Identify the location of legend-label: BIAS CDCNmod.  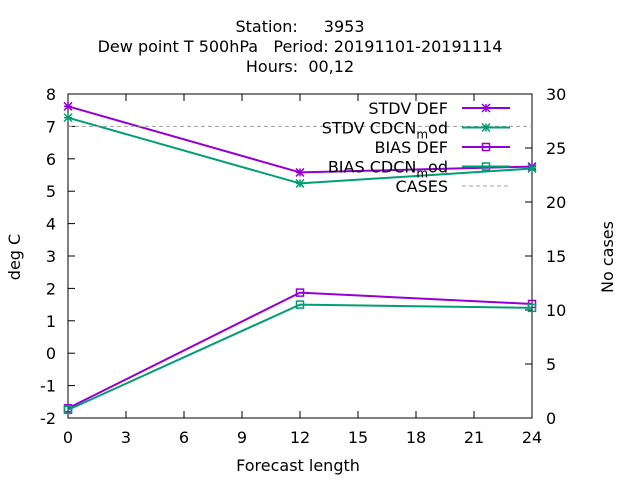
(388, 169).